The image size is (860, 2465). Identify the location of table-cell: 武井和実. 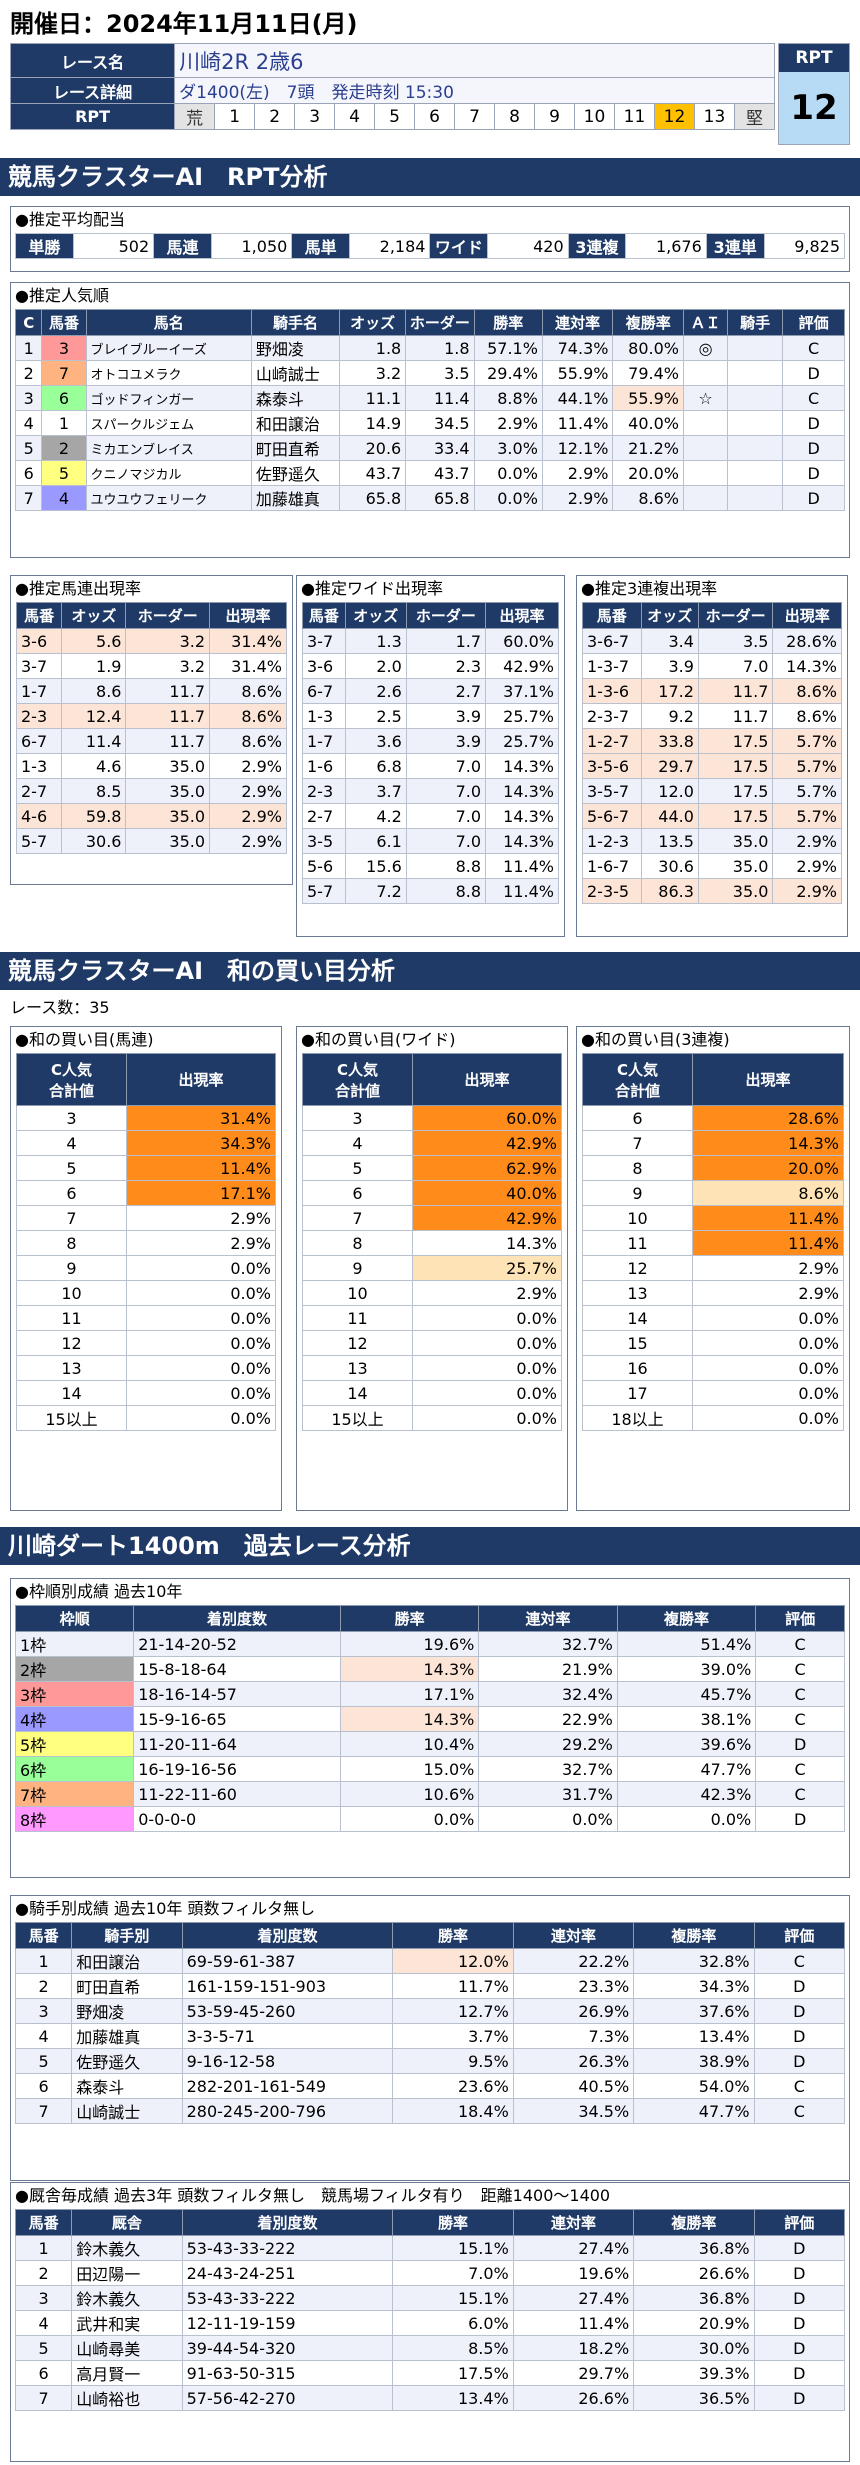
(127, 2323).